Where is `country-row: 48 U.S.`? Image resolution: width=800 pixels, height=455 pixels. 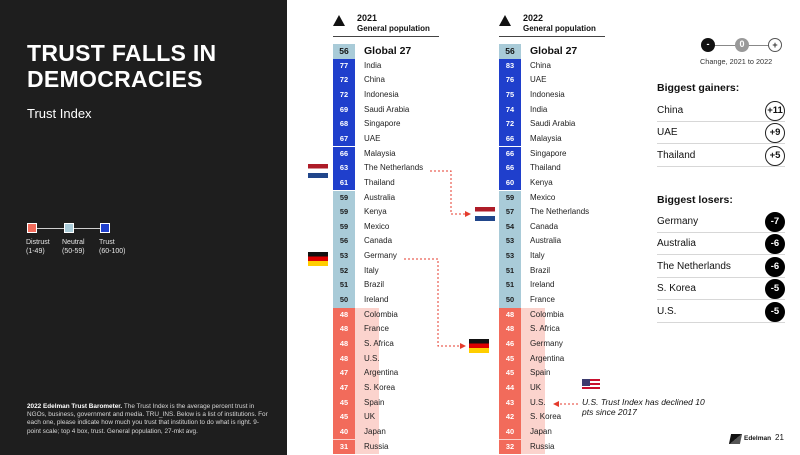 country-row: 48 U.S. is located at coordinates (398, 359).